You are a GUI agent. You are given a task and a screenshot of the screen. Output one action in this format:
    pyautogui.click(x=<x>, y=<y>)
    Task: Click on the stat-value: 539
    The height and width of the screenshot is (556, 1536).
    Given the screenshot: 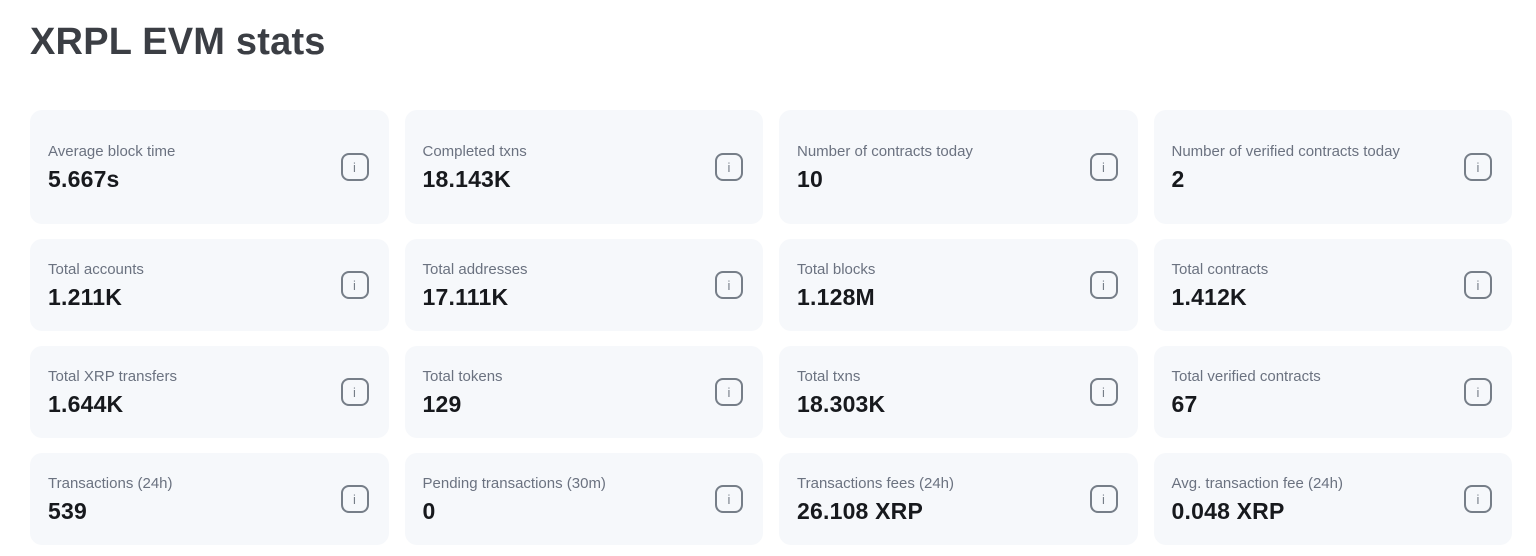 What is the action you would take?
    pyautogui.click(x=67, y=510)
    